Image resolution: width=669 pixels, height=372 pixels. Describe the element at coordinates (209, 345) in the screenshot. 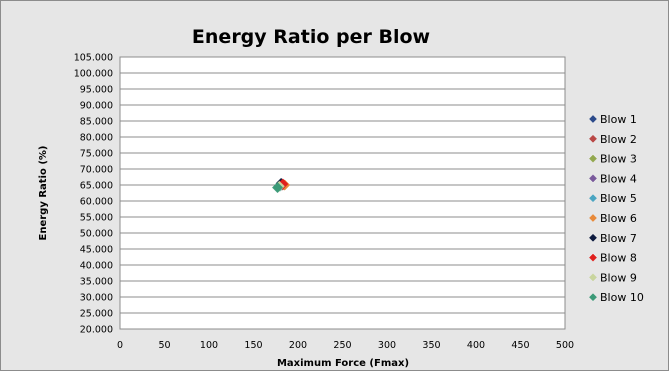

I see `x-tick-label: 100` at that location.